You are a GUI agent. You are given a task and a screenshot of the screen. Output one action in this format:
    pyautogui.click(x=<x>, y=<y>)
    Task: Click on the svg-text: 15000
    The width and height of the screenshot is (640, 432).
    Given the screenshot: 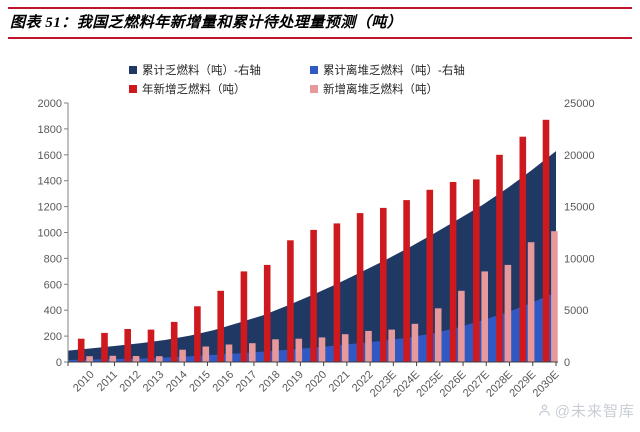 What is the action you would take?
    pyautogui.click(x=579, y=208)
    